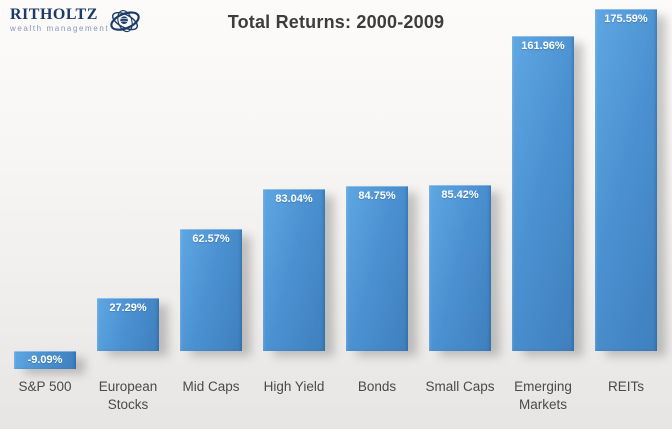  I want to click on chart-title: Total Returns: 2000-2009, so click(336, 22).